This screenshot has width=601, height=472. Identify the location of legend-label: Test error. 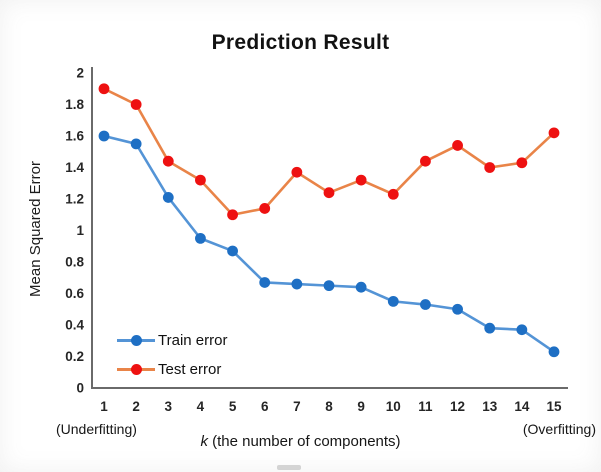
(190, 369).